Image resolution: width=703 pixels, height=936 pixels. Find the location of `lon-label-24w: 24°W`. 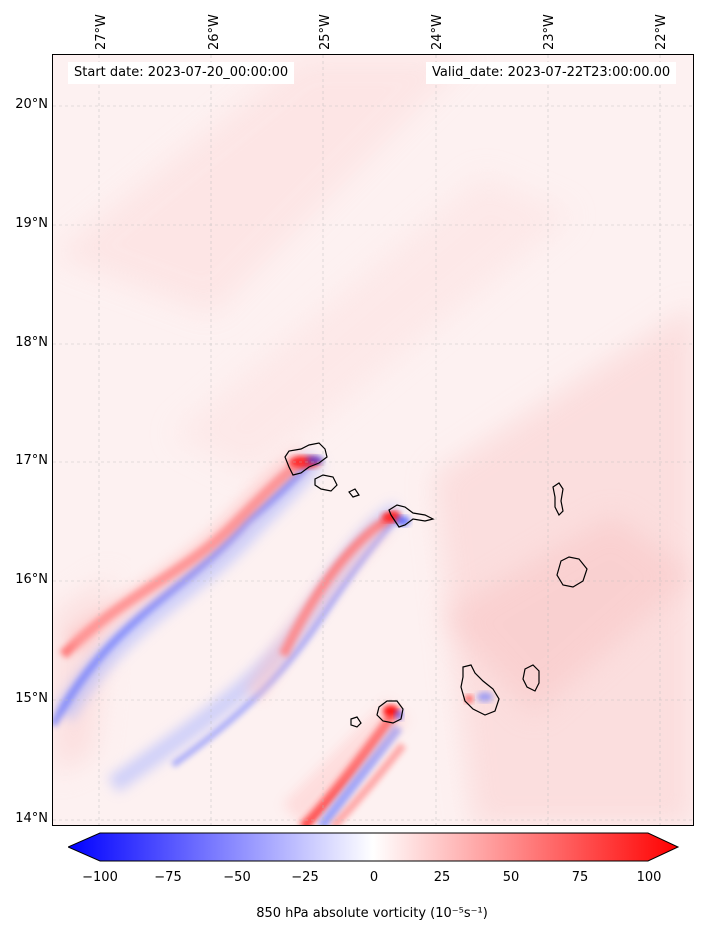

lon-label-24w: 24°W is located at coordinates (437, 32).